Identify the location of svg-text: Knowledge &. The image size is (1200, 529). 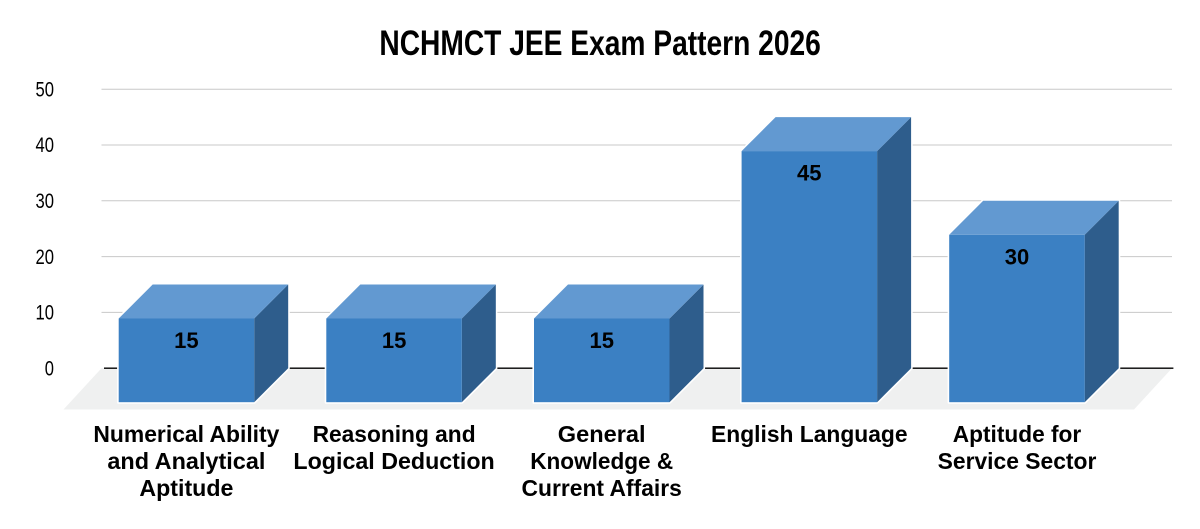
(601, 461).